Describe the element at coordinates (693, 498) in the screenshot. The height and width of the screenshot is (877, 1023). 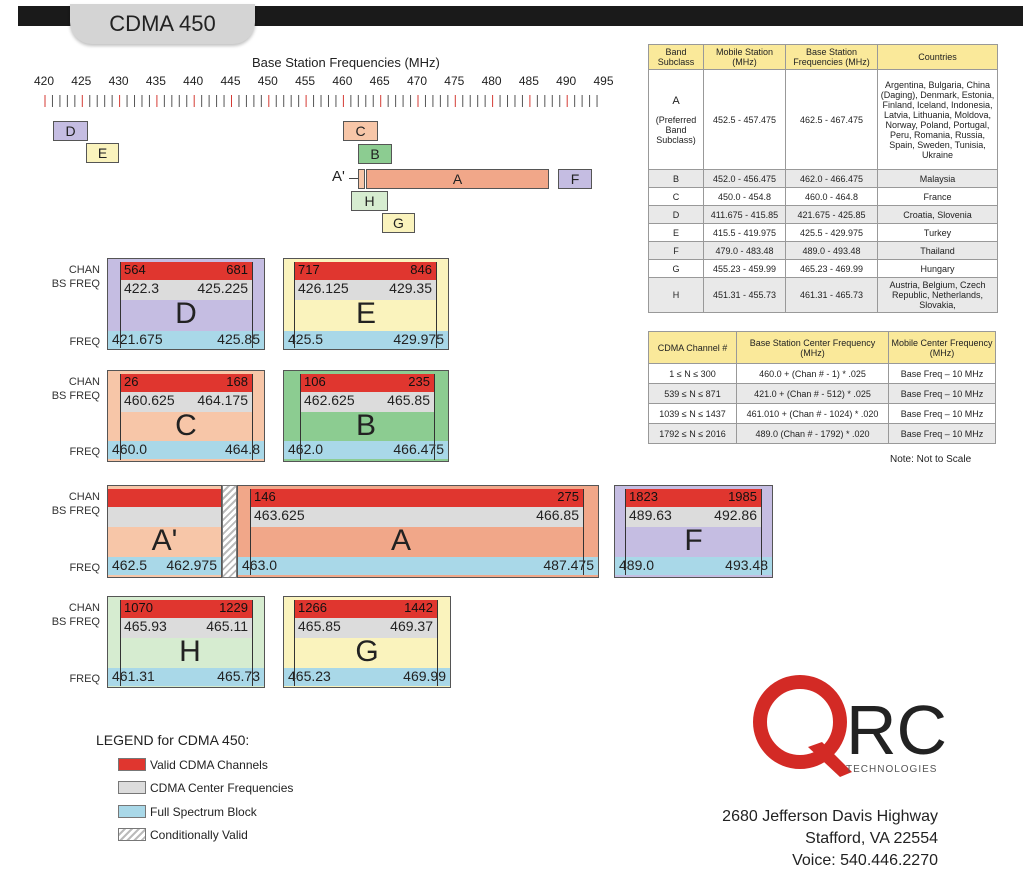
I see `valid-channels-bar: 1823 1985` at that location.